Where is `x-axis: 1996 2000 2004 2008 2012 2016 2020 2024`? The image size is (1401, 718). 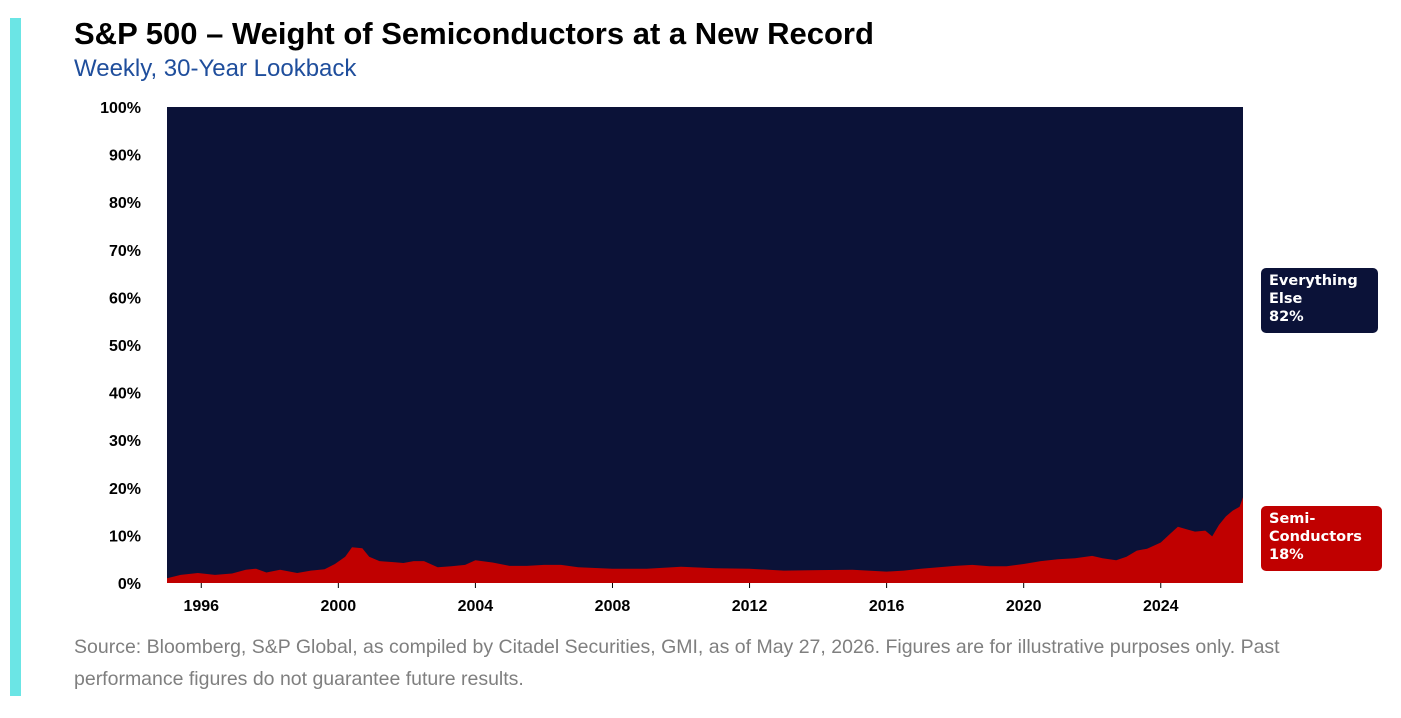
x-axis: 1996 2000 2004 2008 2012 2016 2020 2024 is located at coordinates (681, 599).